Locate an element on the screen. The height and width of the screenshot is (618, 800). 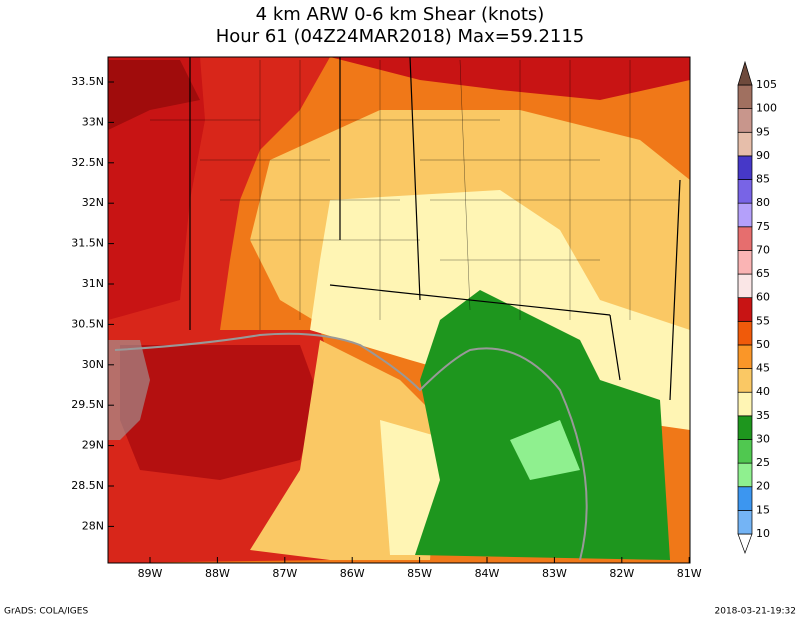
colorbar-label: 90 is located at coordinates (763, 155).